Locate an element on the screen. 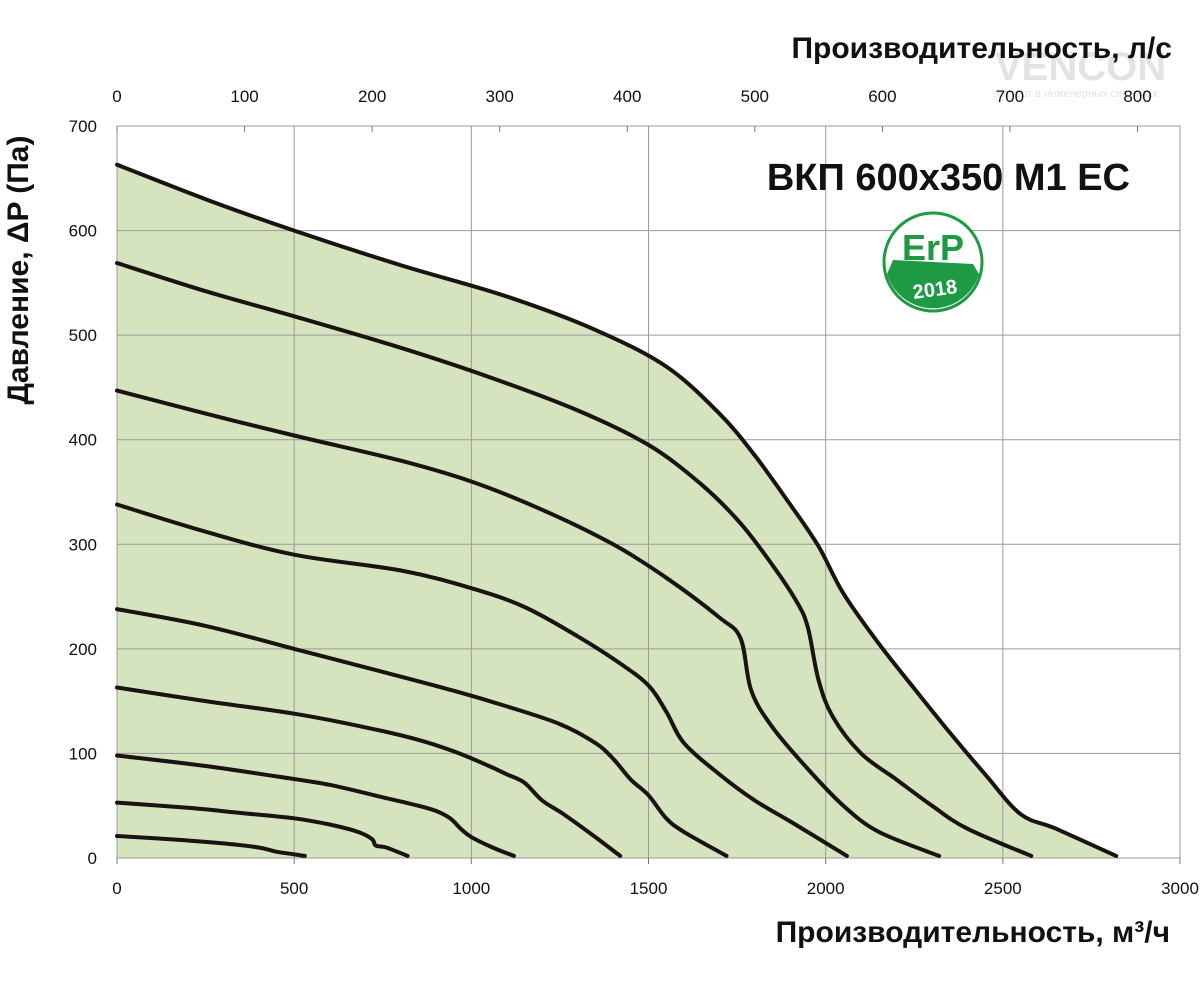 The image size is (1200, 982). erp-2018-badge: ErP 2018 is located at coordinates (933, 262).